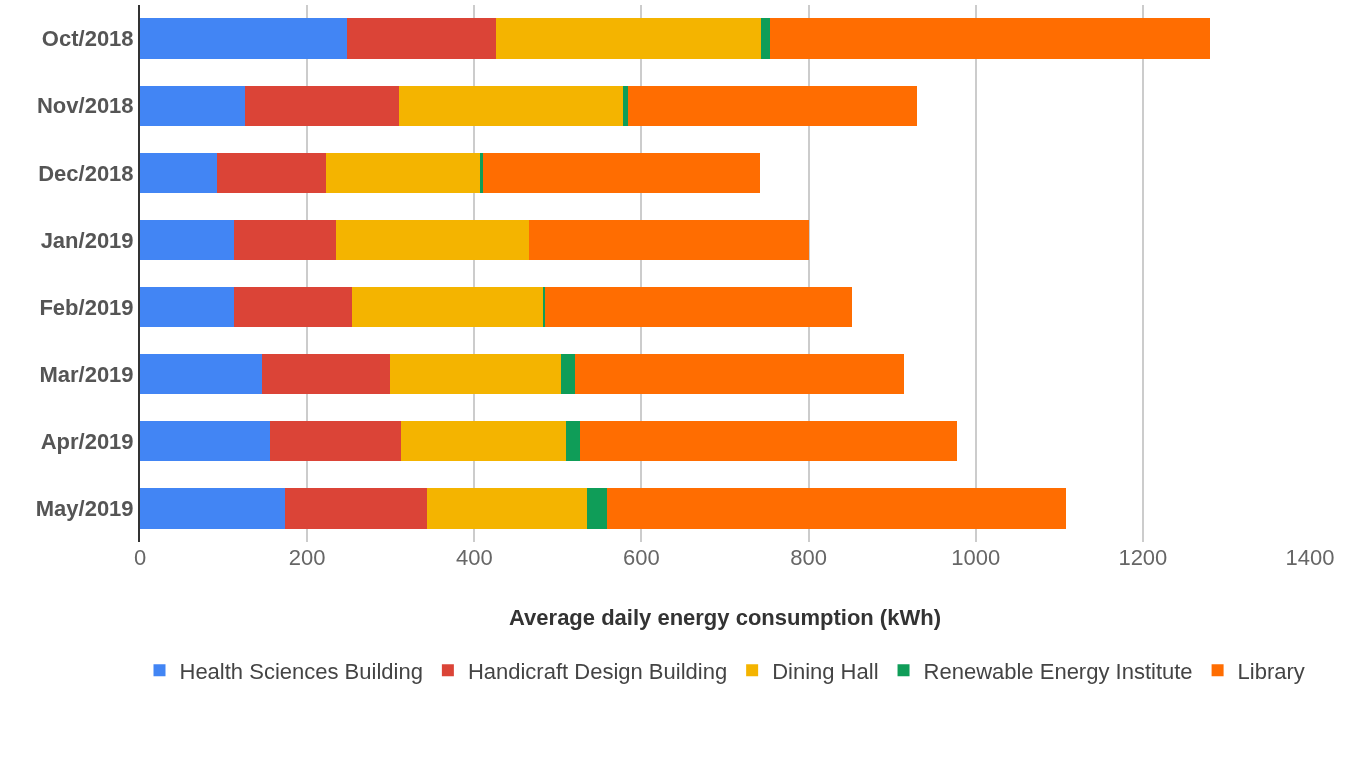 The width and height of the screenshot is (1345, 777). I want to click on x-axis-title: Average daily energy consumption (kWh), so click(725, 617).